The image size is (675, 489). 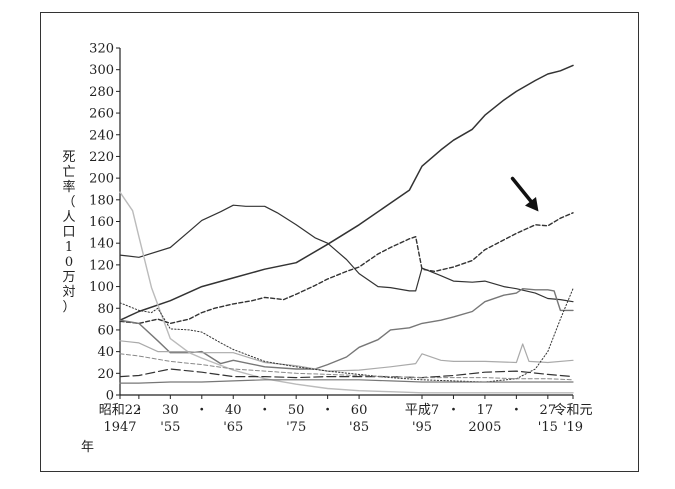 I want to click on series-solid-low, so click(x=346, y=381).